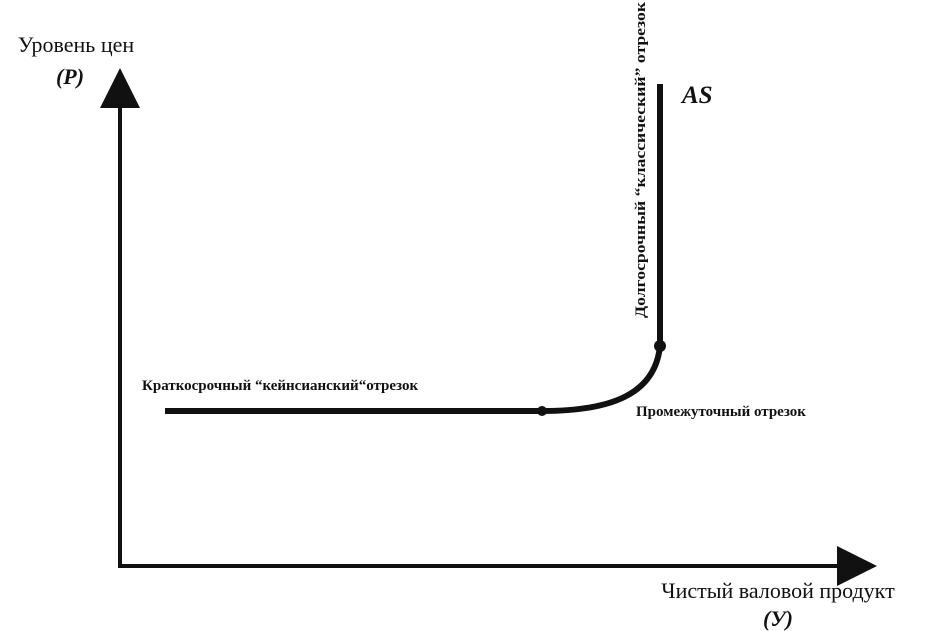 Image resolution: width=928 pixels, height=631 pixels. I want to click on x-axis-symbol: (У), so click(778, 618).